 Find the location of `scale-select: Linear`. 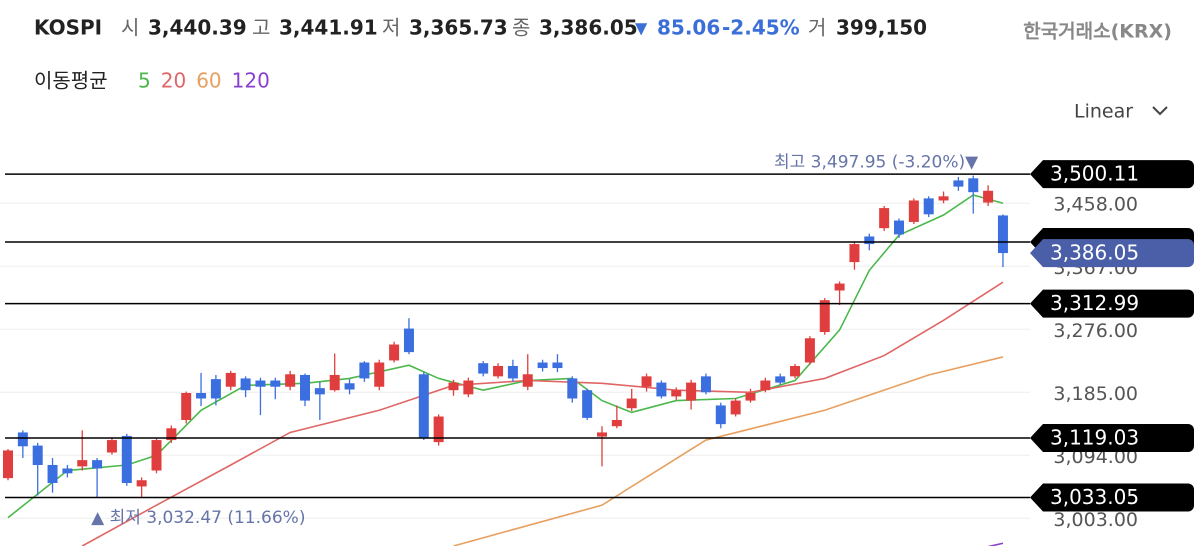

scale-select: Linear is located at coordinates (1103, 112).